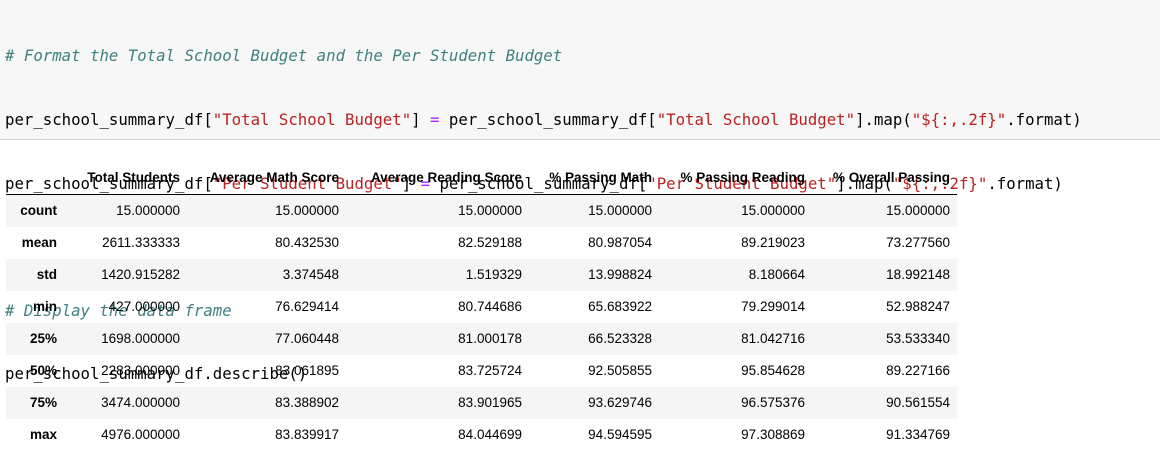 The width and height of the screenshot is (1160, 471). Describe the element at coordinates (43, 402) in the screenshot. I see `row-label: 75%` at that location.